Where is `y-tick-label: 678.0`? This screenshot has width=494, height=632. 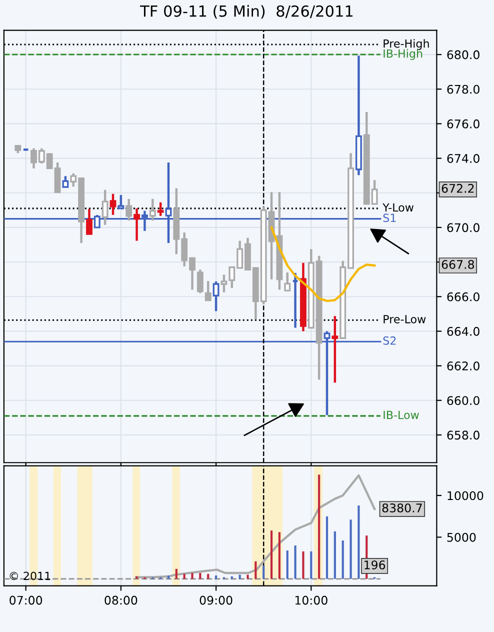 y-tick-label: 678.0 is located at coordinates (463, 89).